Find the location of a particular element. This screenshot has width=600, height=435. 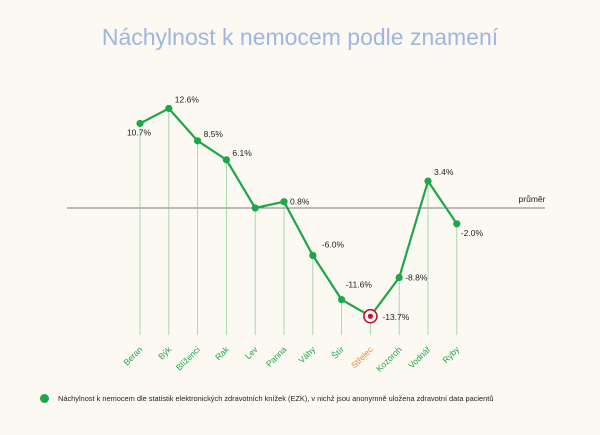

x-tick-label: Rak is located at coordinates (222, 353).